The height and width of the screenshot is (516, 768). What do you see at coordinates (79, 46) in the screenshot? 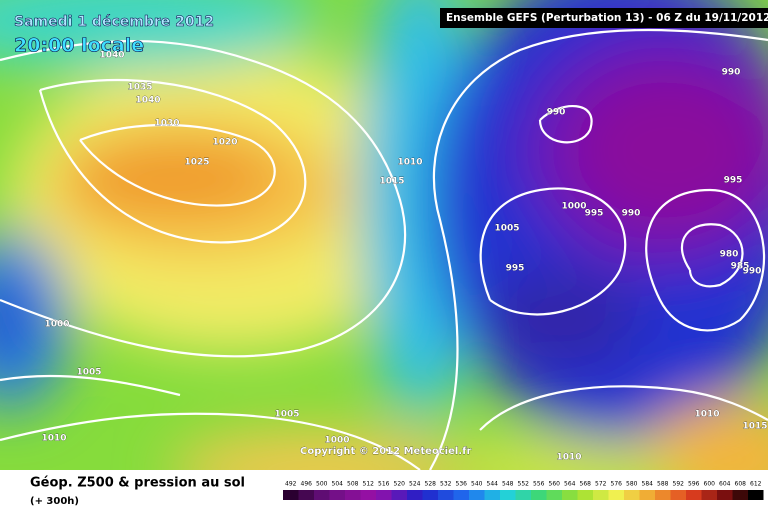
I see `time-label: 20:00 locale` at bounding box center [79, 46].